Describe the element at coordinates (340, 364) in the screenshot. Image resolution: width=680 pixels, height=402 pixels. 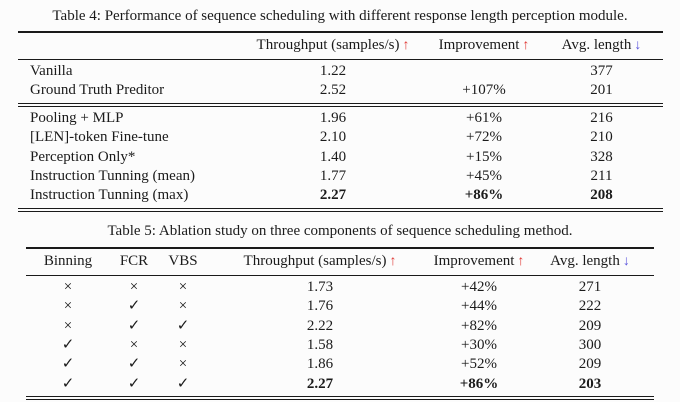
I see `table-row: ✓ ✓ × 1.86 +52% 209` at that location.